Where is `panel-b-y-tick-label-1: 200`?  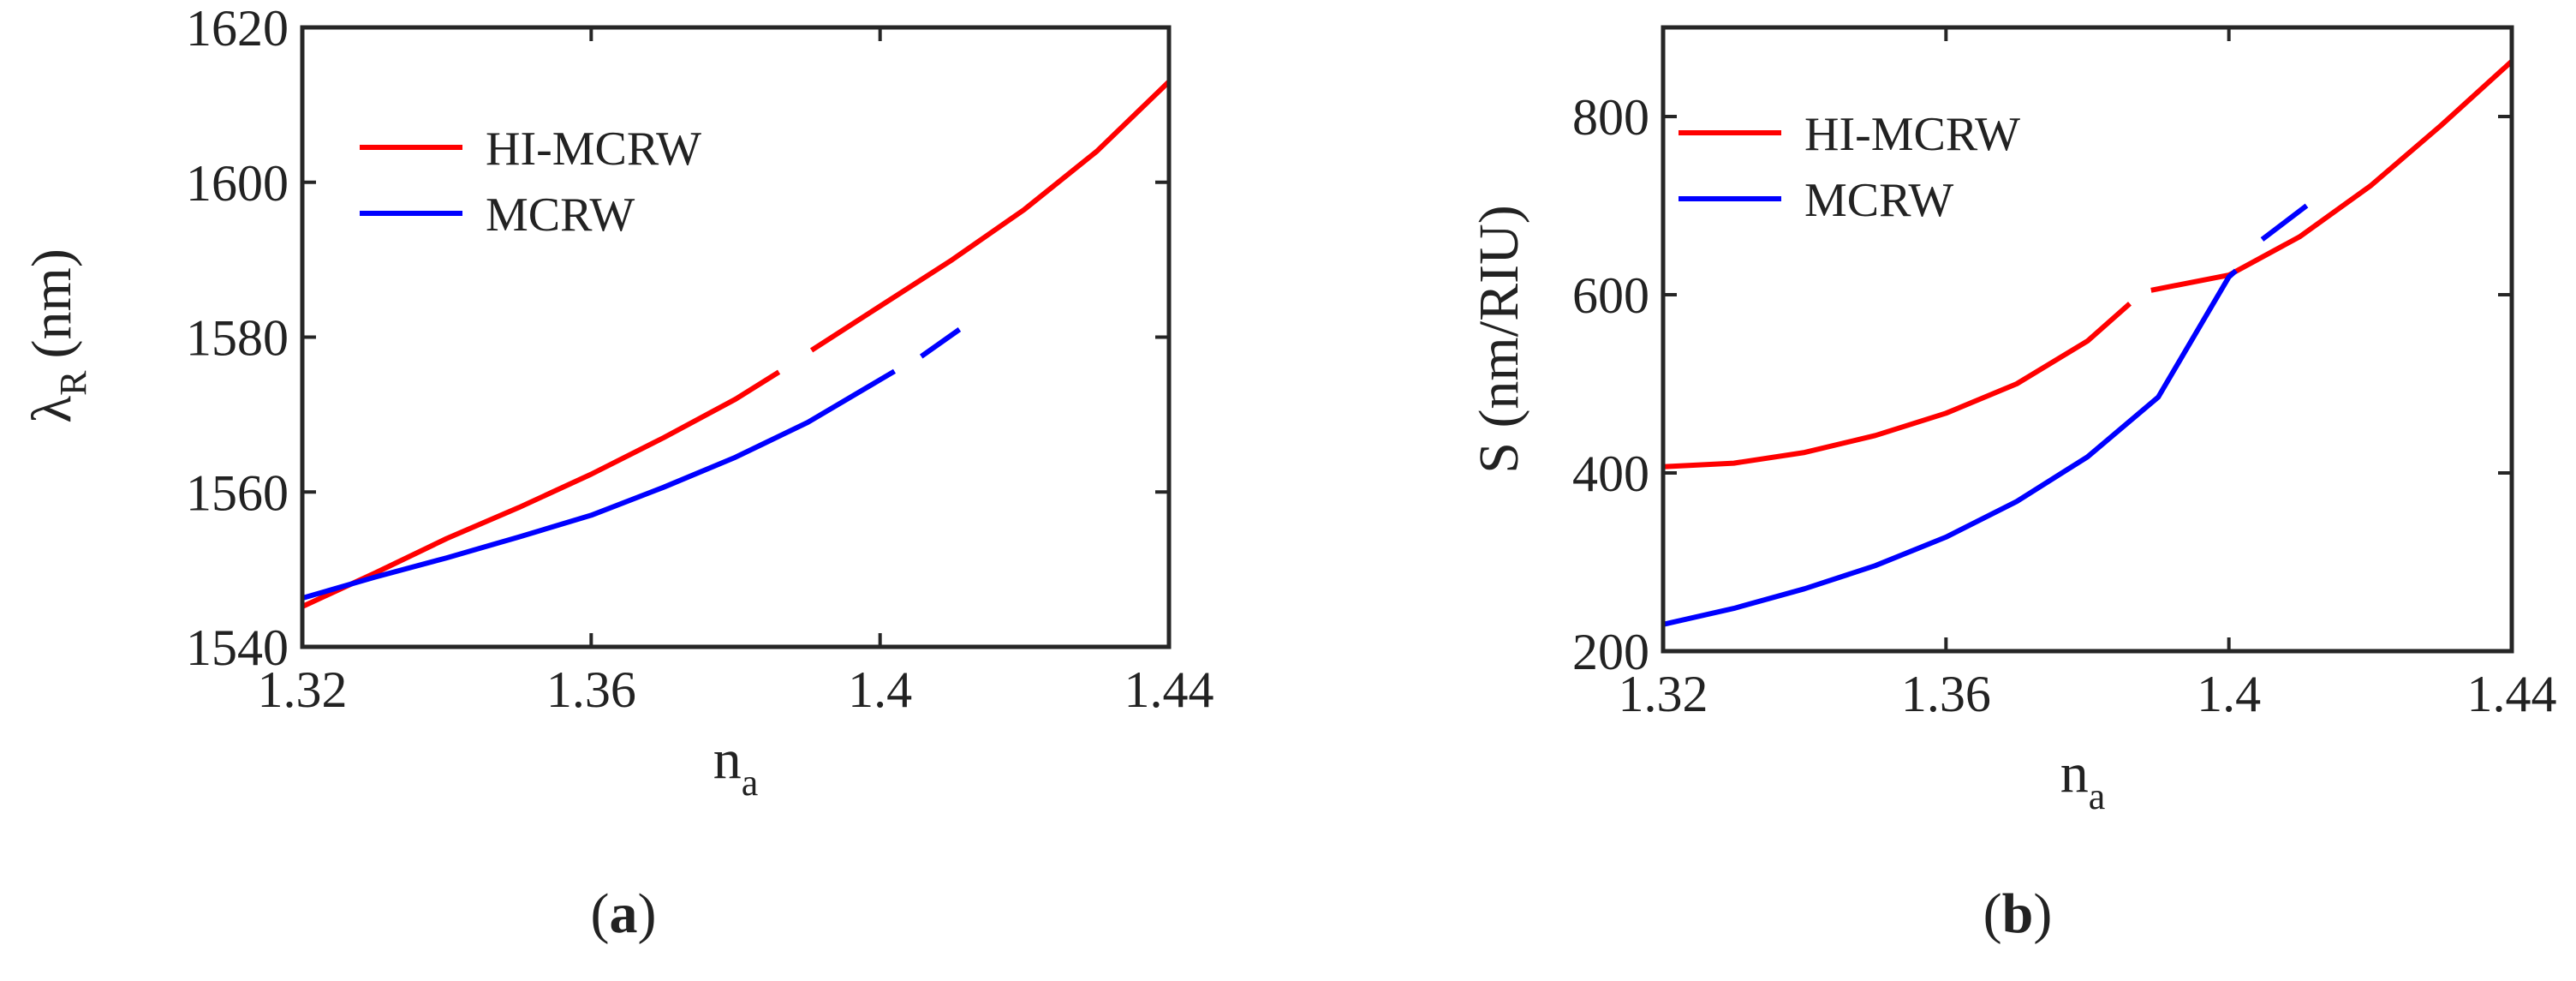
panel-b-y-tick-label-1: 200 is located at coordinates (1610, 652).